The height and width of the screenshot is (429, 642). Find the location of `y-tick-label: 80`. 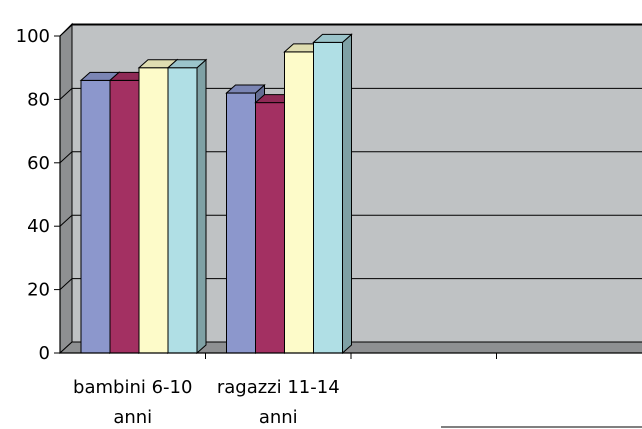

y-tick-label: 80 is located at coordinates (38, 99).